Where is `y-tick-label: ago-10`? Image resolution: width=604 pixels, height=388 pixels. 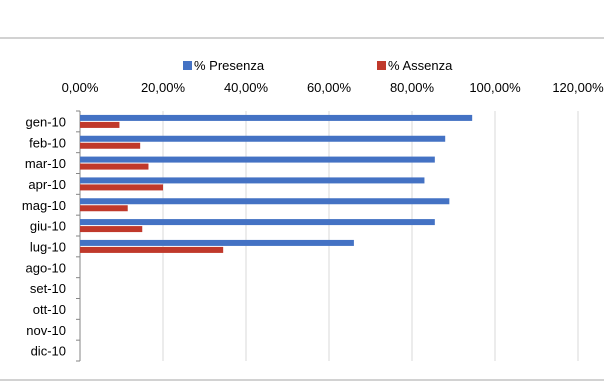
y-tick-label: ago-10 is located at coordinates (46, 267).